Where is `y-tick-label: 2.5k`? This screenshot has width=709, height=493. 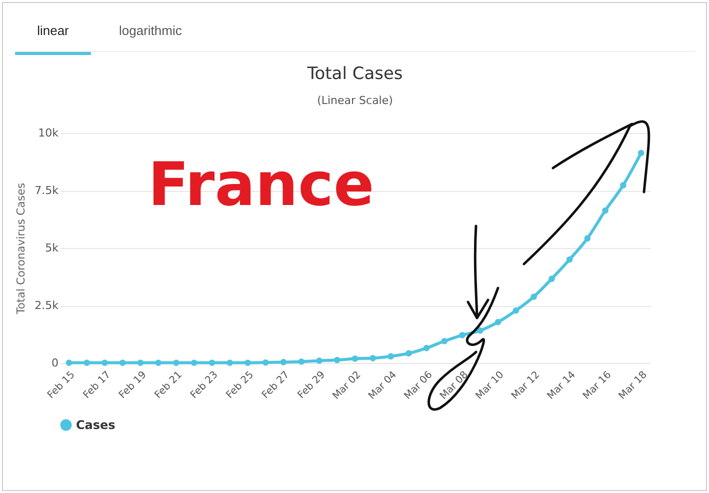
y-tick-label: 2.5k is located at coordinates (47, 305).